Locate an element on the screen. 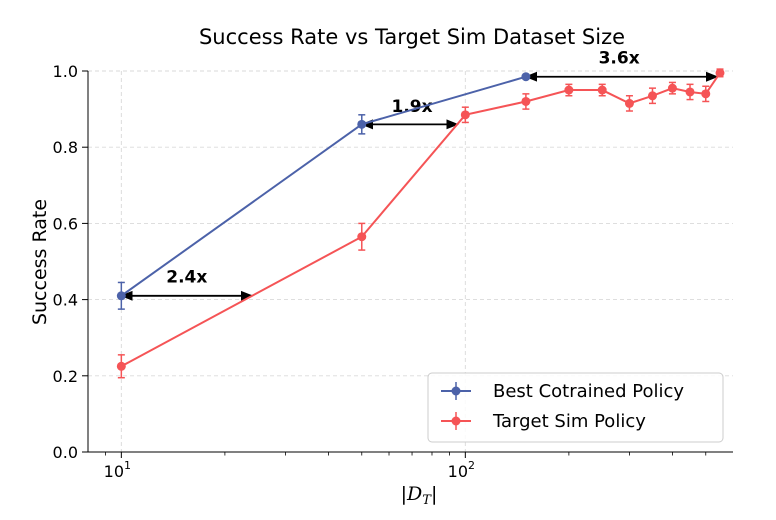 The width and height of the screenshot is (776, 520). x-tick-label: 10¹ is located at coordinates (117, 470).